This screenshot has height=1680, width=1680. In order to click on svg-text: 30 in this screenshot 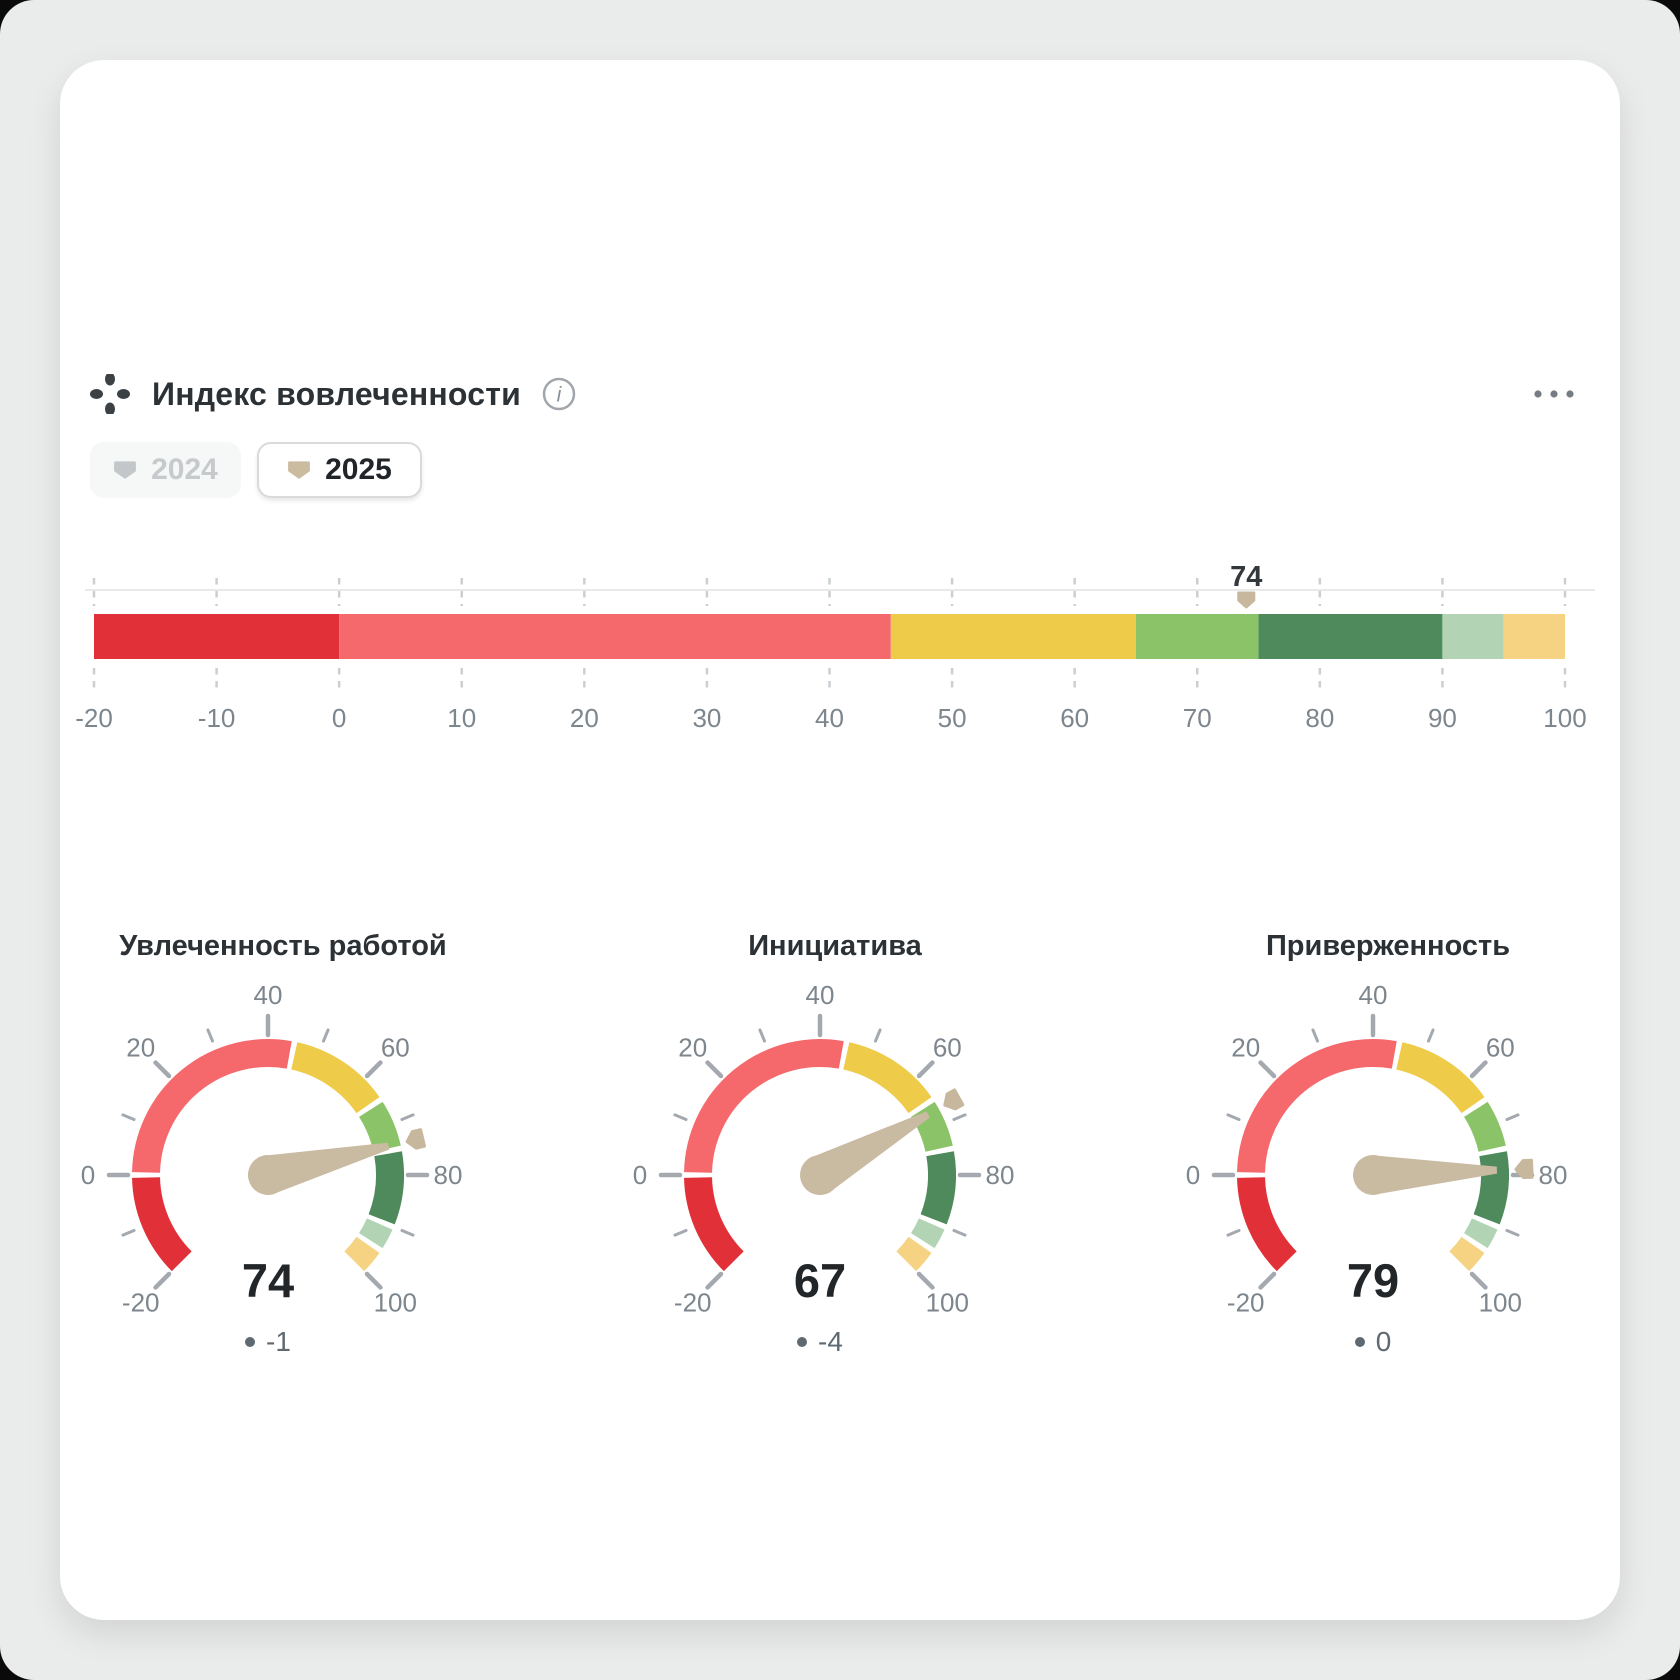, I will do `click(706, 718)`.